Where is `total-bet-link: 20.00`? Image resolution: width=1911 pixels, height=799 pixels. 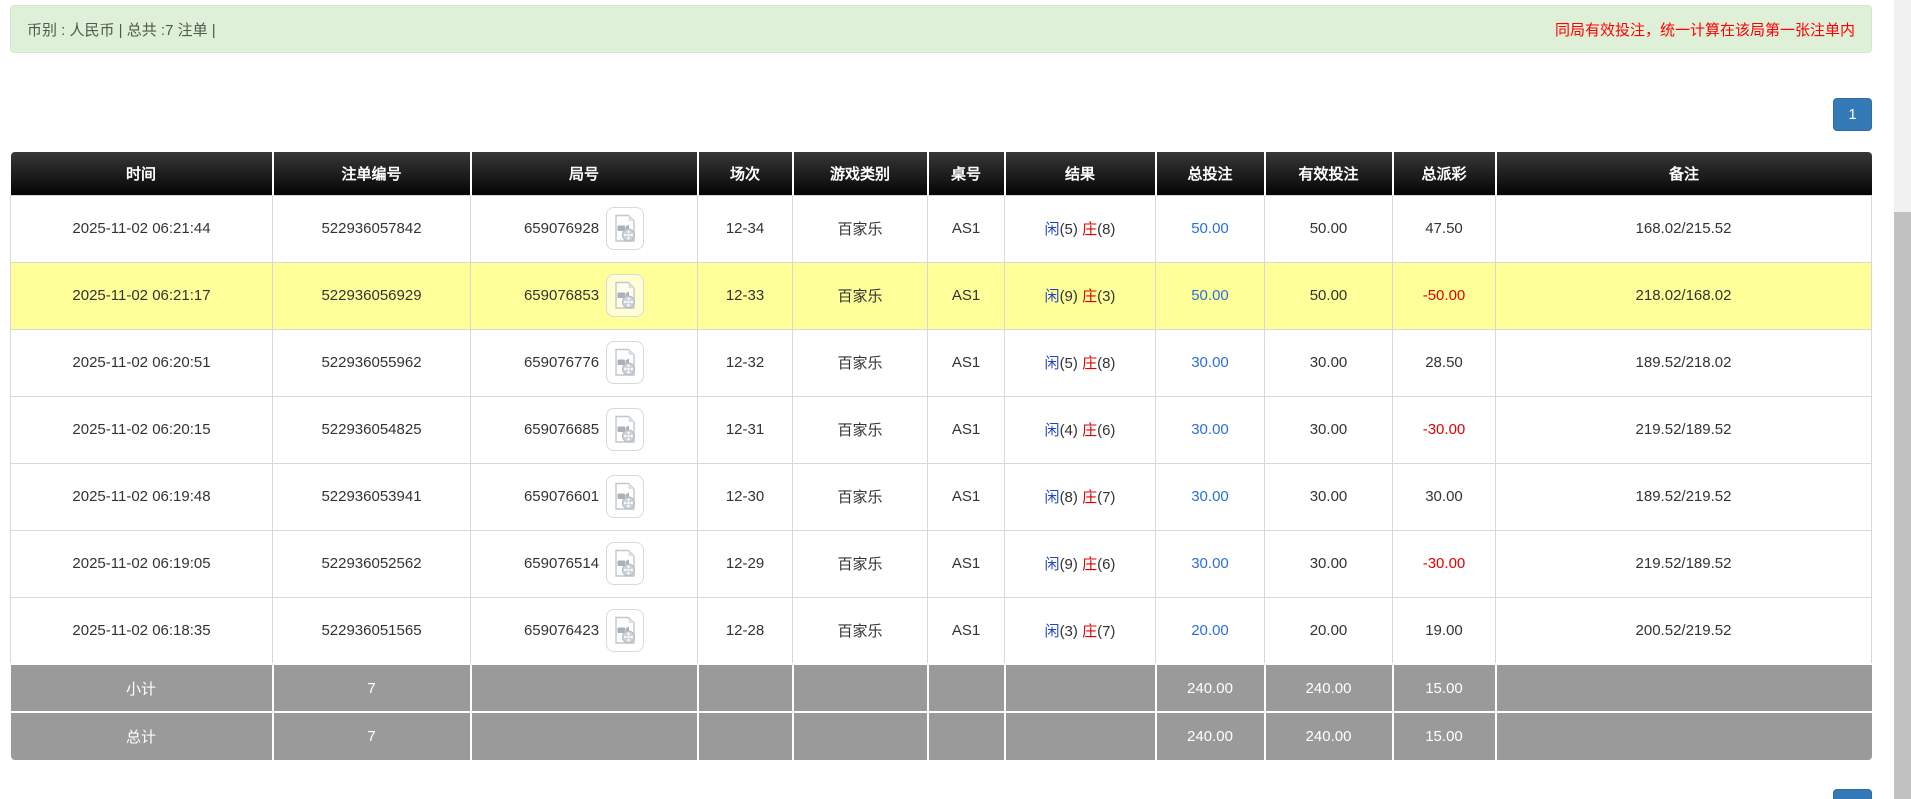
total-bet-link: 20.00 is located at coordinates (1210, 630).